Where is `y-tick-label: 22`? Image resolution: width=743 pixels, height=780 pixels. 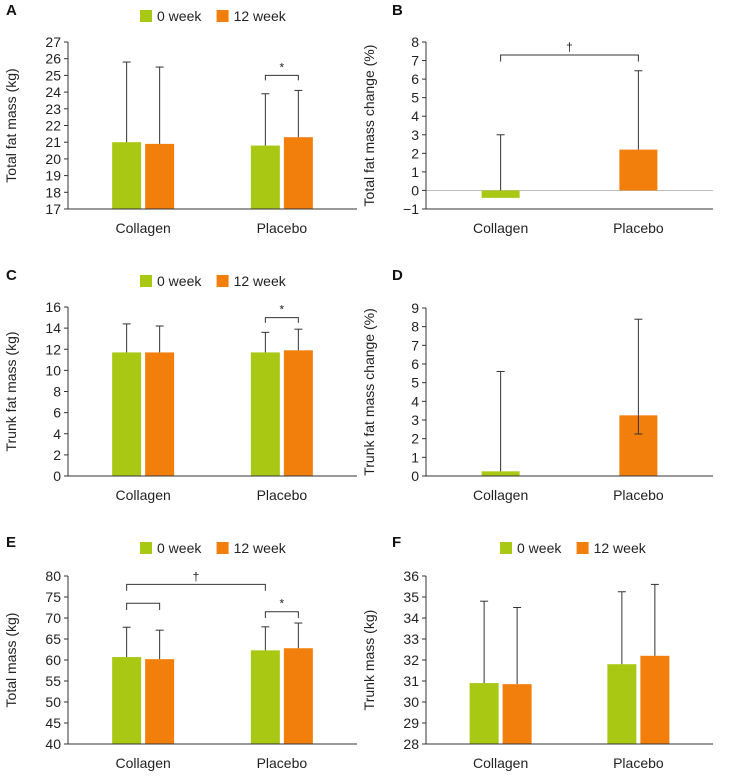
y-tick-label: 22 is located at coordinates (53, 126).